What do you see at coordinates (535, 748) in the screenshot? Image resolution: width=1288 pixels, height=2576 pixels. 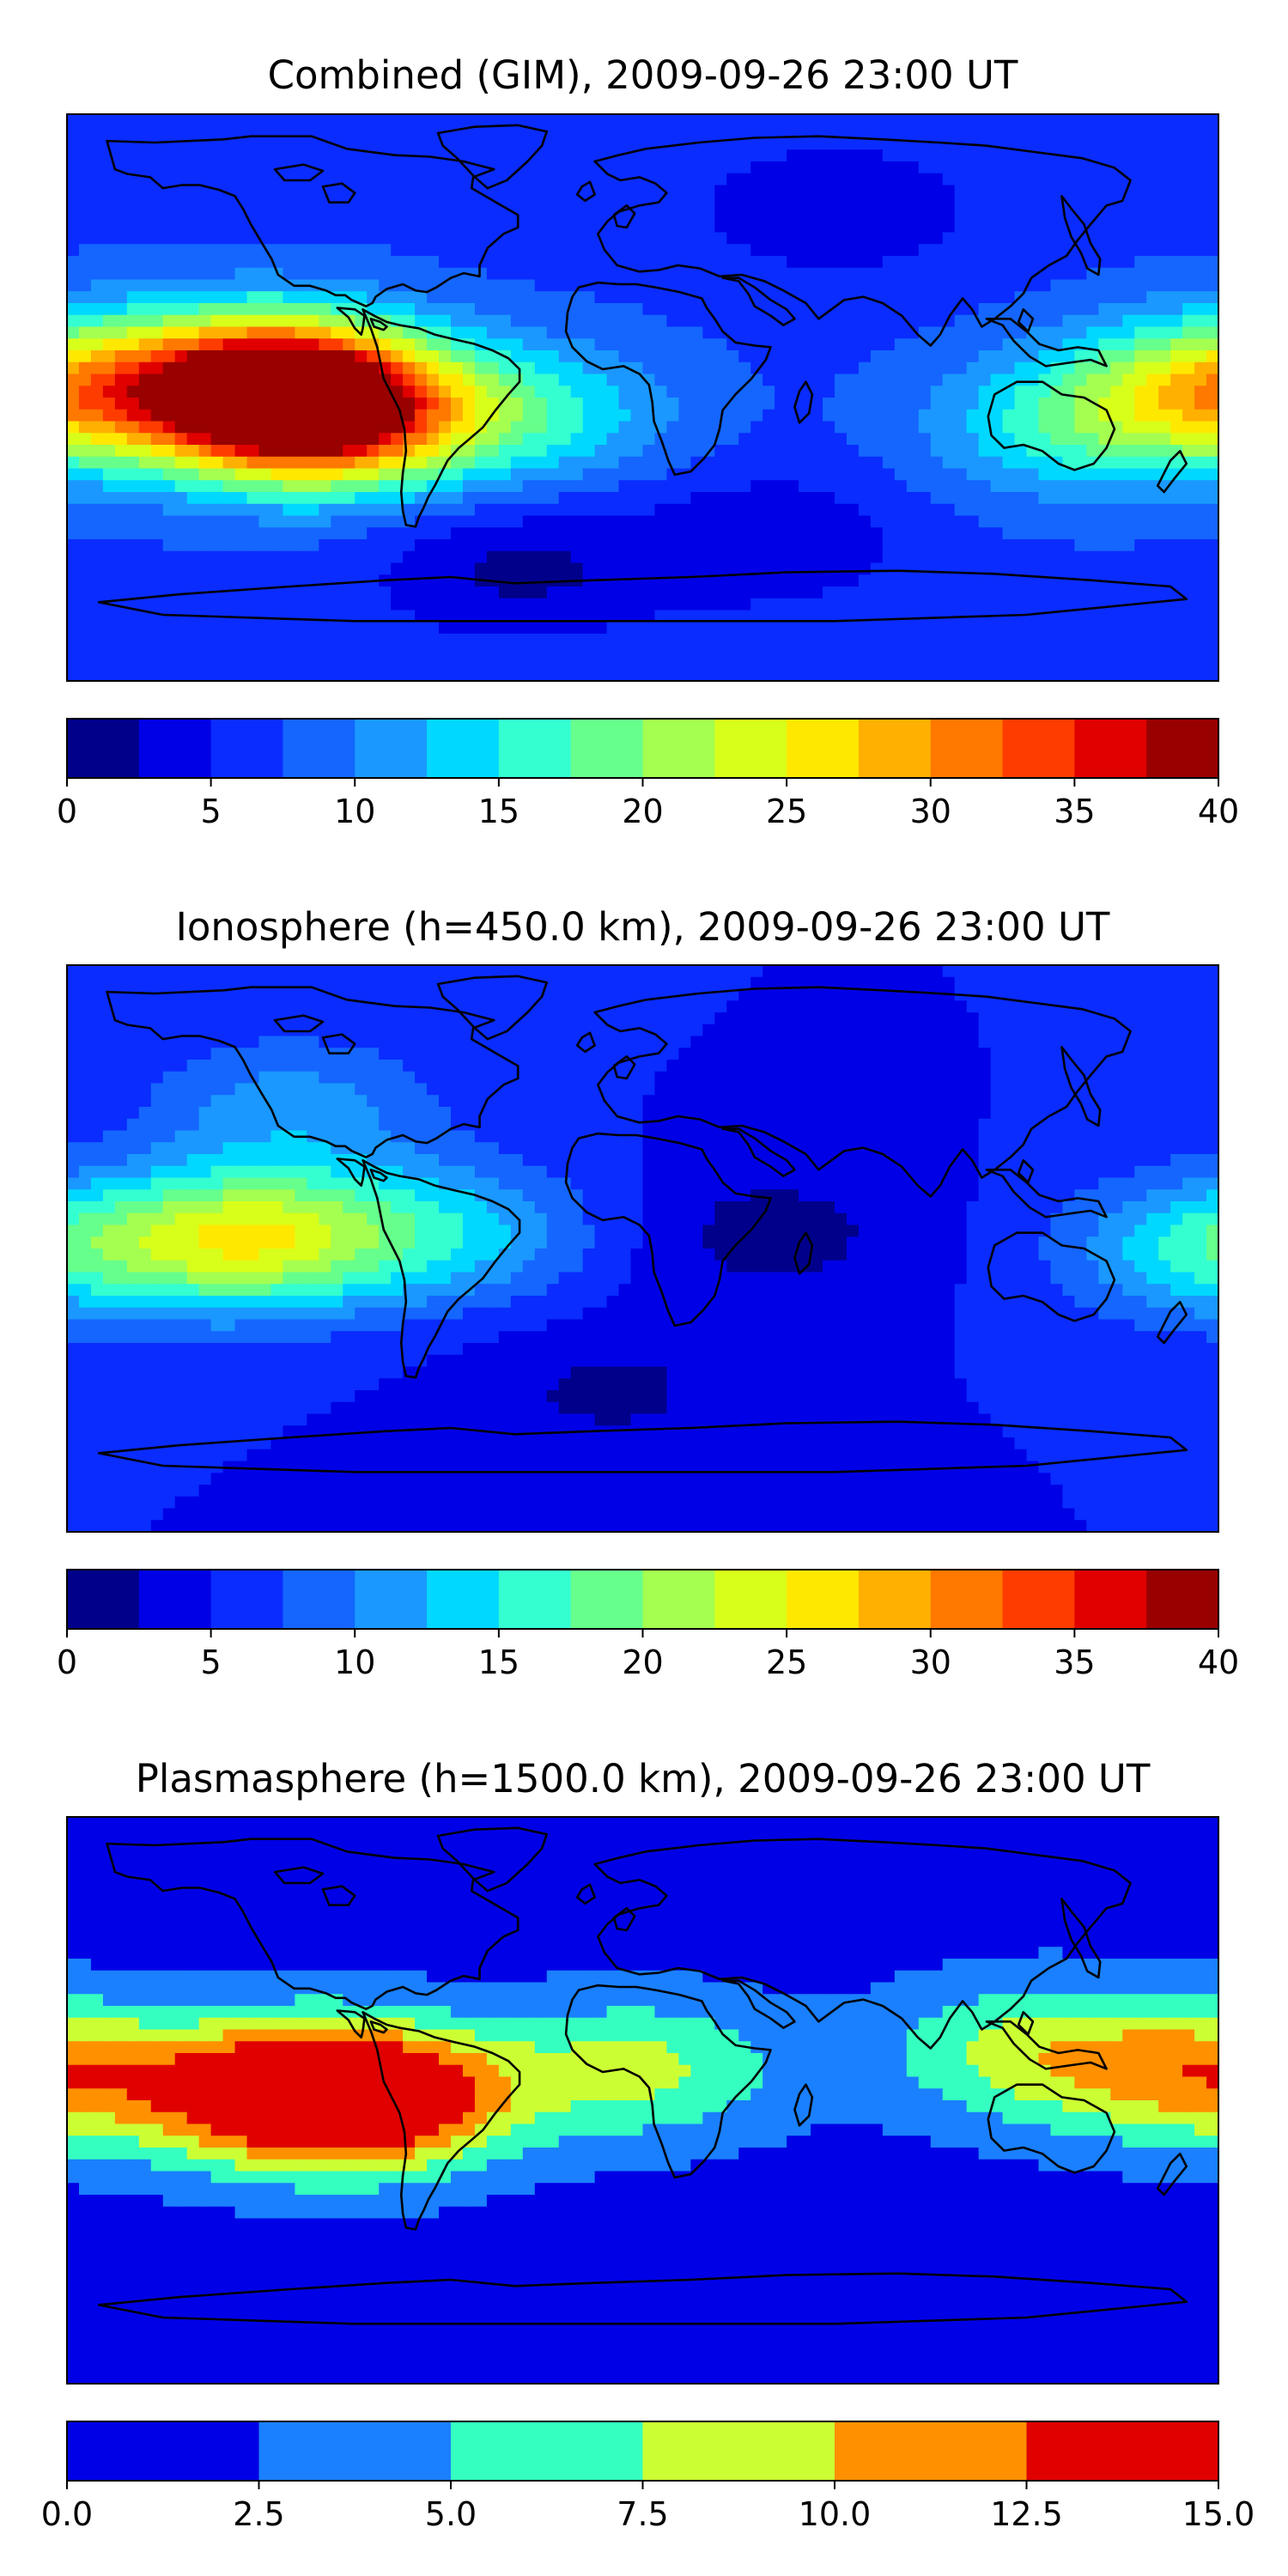 I see `colorbar-segment` at bounding box center [535, 748].